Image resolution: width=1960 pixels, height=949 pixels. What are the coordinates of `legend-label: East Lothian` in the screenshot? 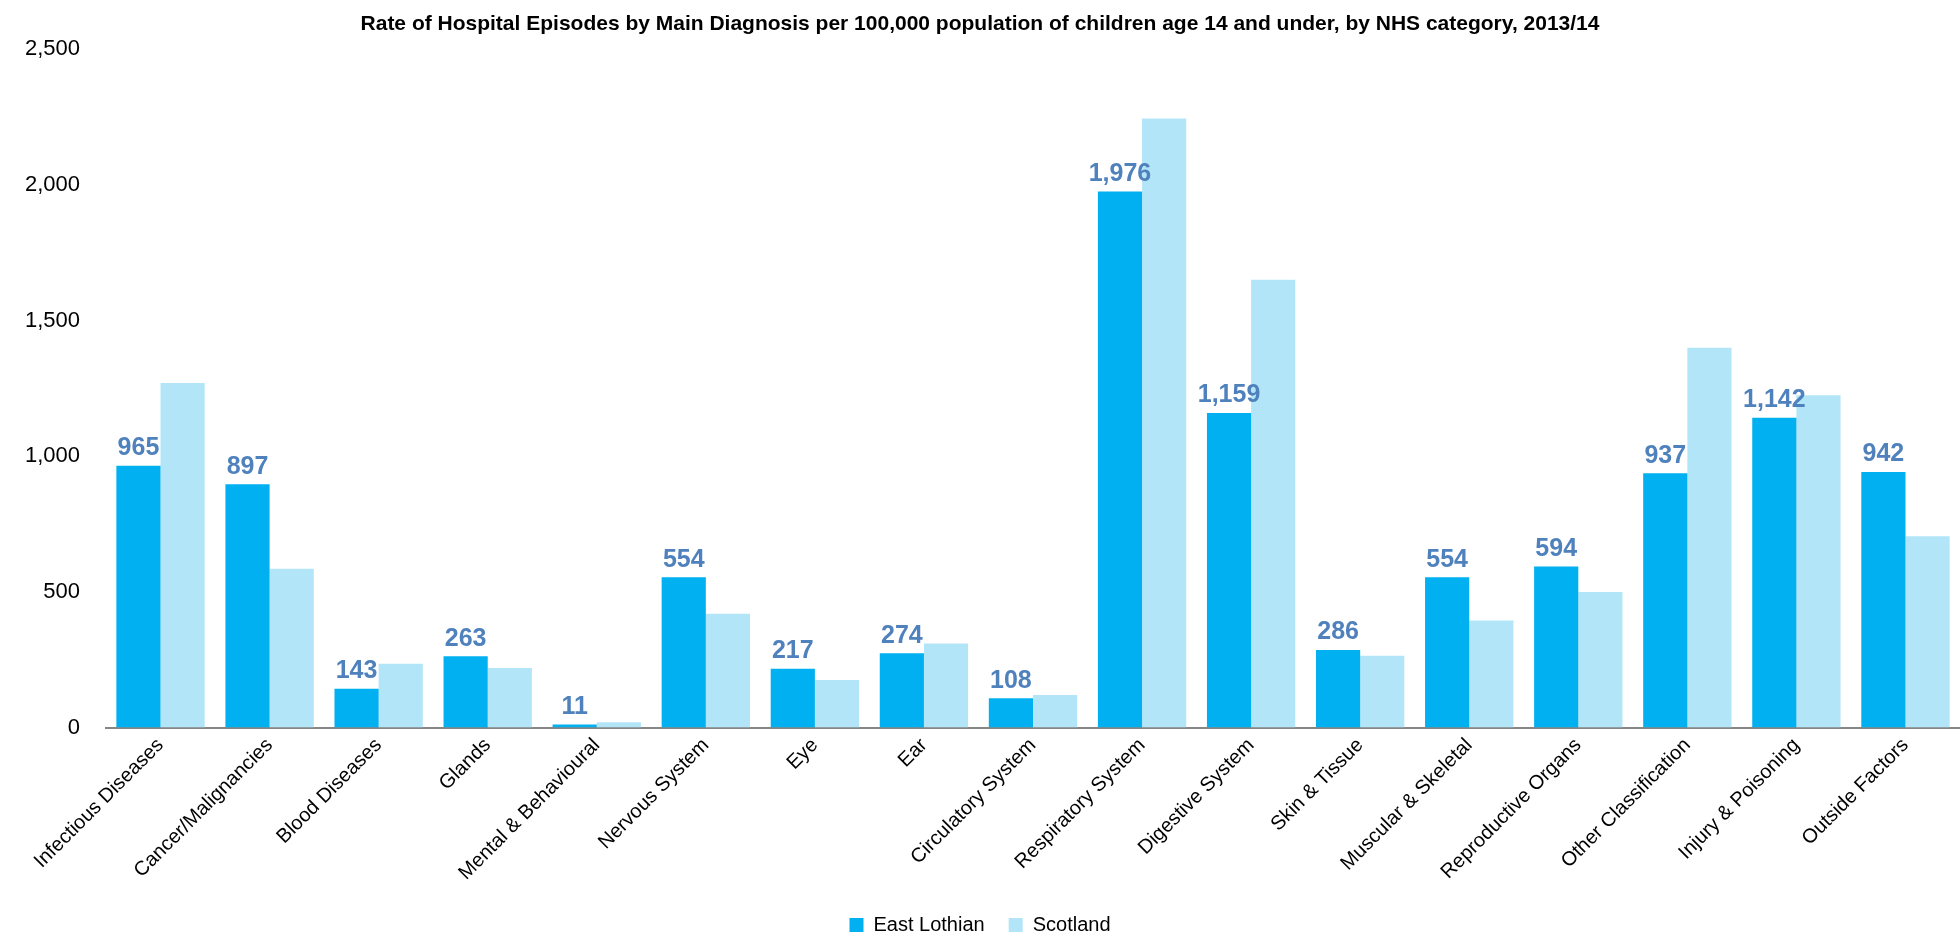 It's located at (929, 923).